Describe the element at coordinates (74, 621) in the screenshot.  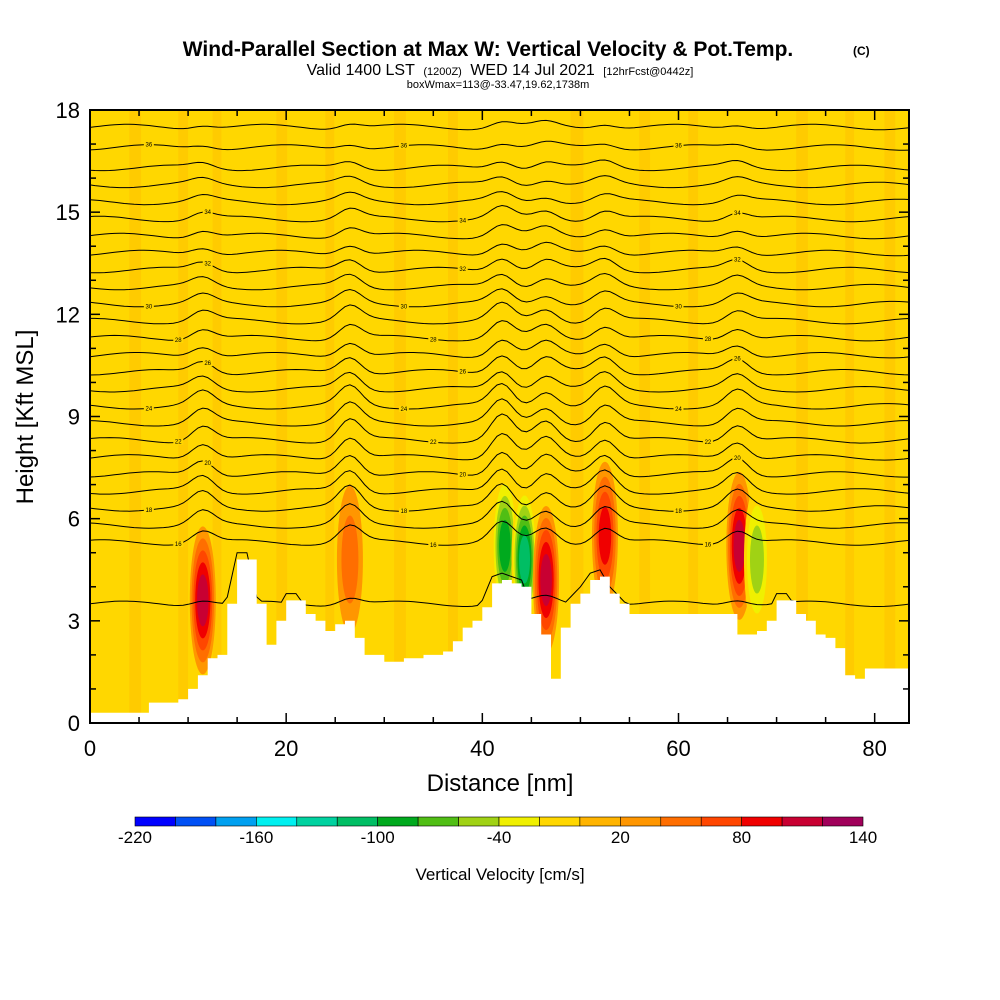
I see `y-tick-label: 3` at that location.